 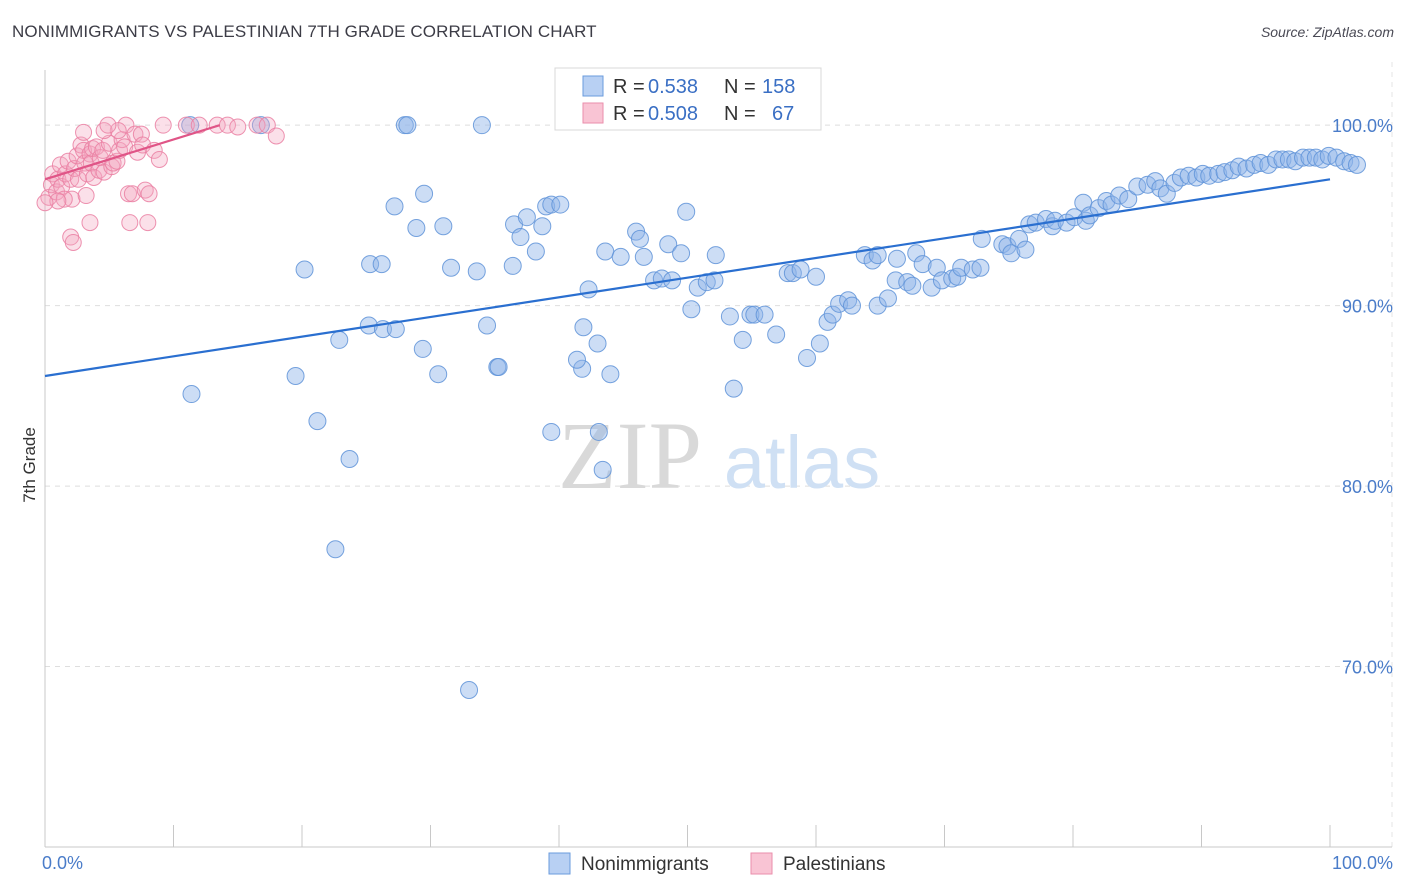 What do you see at coordinates (716, 863) in the screenshot?
I see `bottom-legend: Nonimmigrants Palestinians` at bounding box center [716, 863].